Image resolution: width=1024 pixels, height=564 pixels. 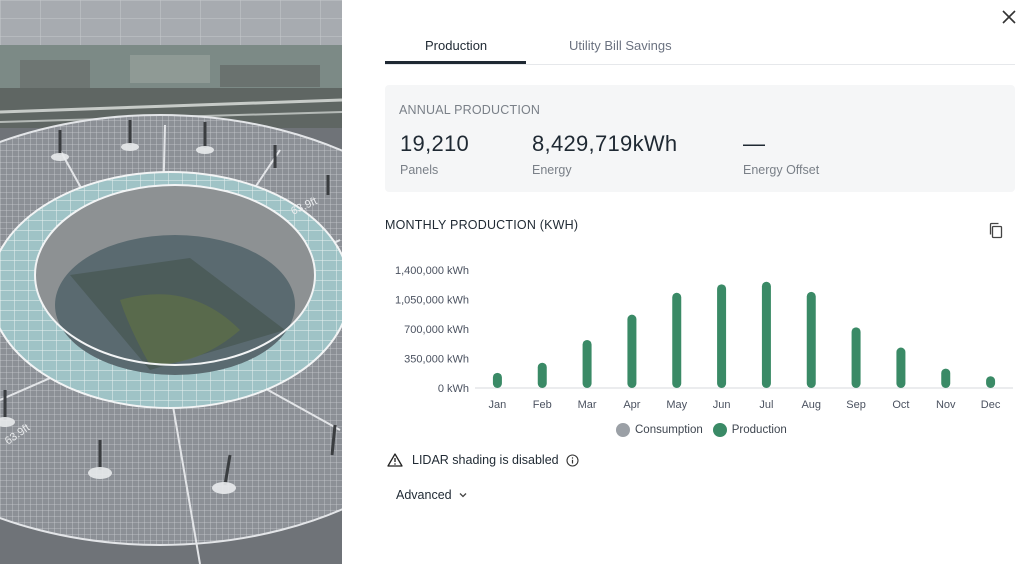 I want to click on y-tick-label: 0 kWh, so click(x=453, y=389).